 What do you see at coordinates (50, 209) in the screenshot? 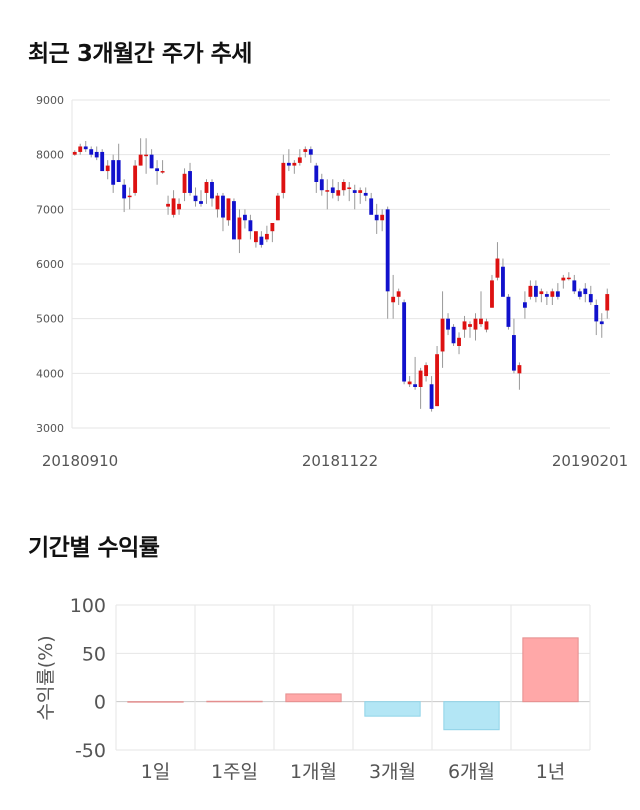
I see `price-y-tick: 7000` at bounding box center [50, 209].